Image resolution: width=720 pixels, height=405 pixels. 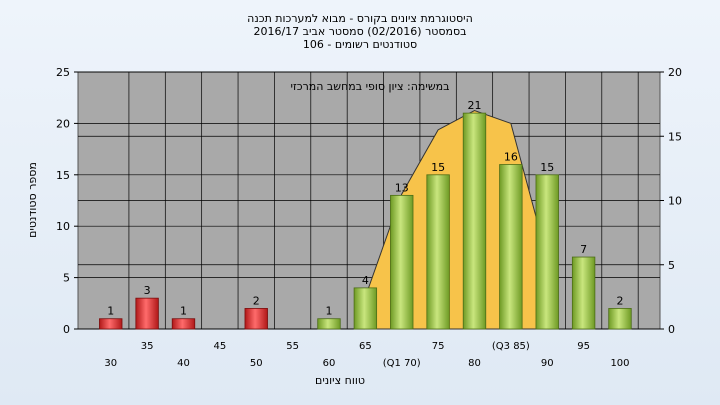 What do you see at coordinates (183, 363) in the screenshot?
I see `x-tick-label: 40` at bounding box center [183, 363].